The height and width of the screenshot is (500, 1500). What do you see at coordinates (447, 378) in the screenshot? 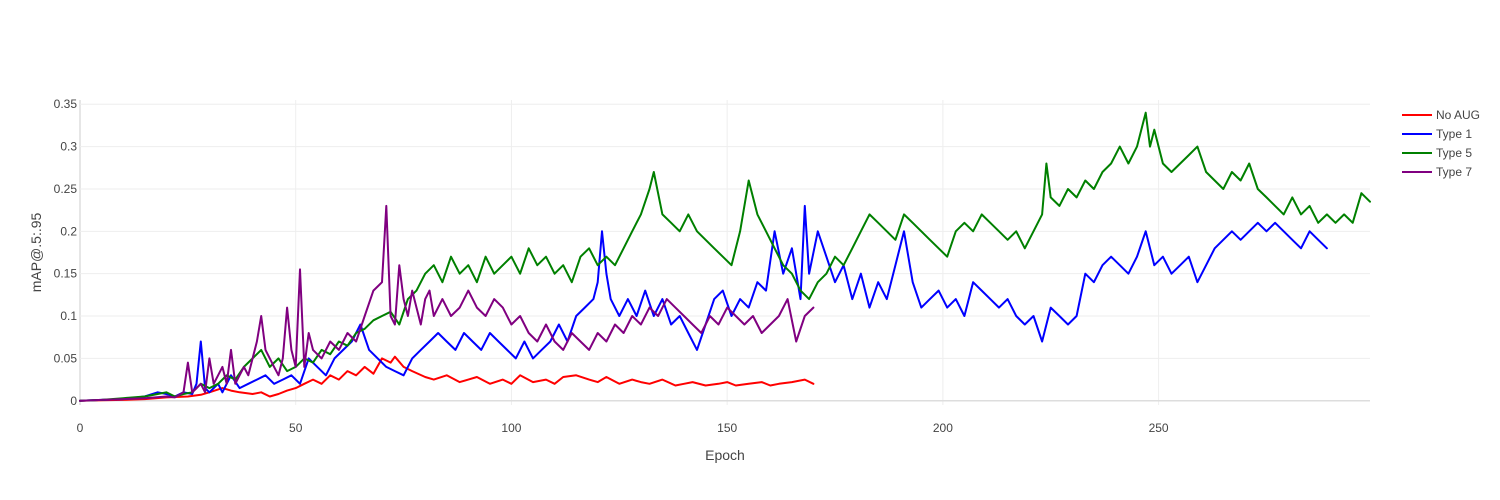
I see `series-line-no-aug` at bounding box center [447, 378].